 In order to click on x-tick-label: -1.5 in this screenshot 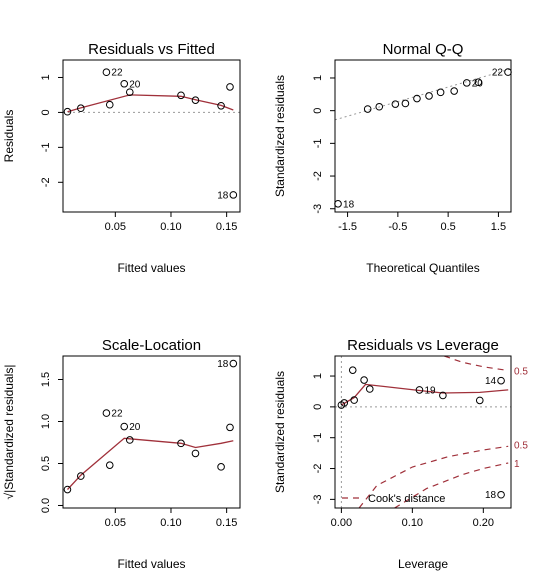, I will do `click(347, 227)`.